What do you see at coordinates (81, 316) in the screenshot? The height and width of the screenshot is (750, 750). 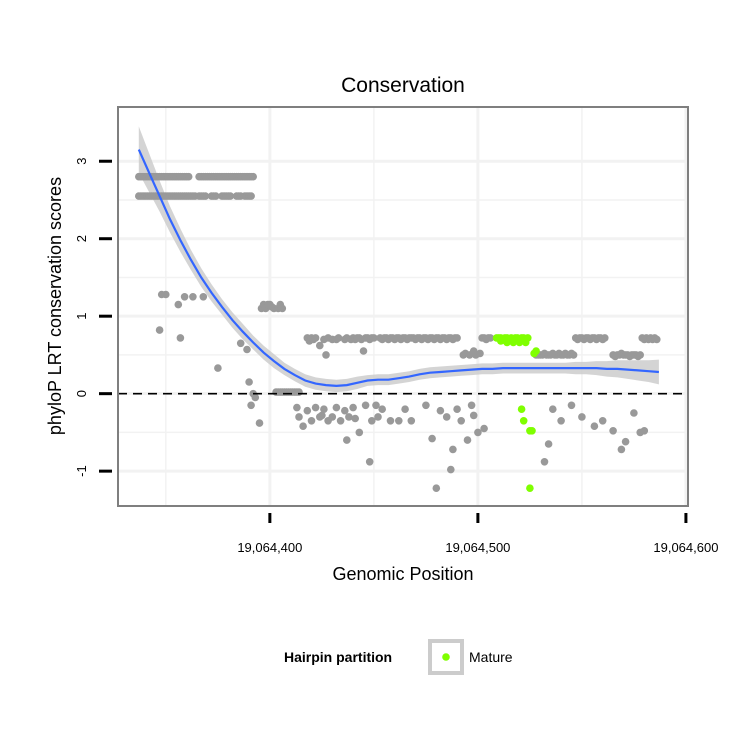 I see `y-tick-label: 1` at bounding box center [81, 316].